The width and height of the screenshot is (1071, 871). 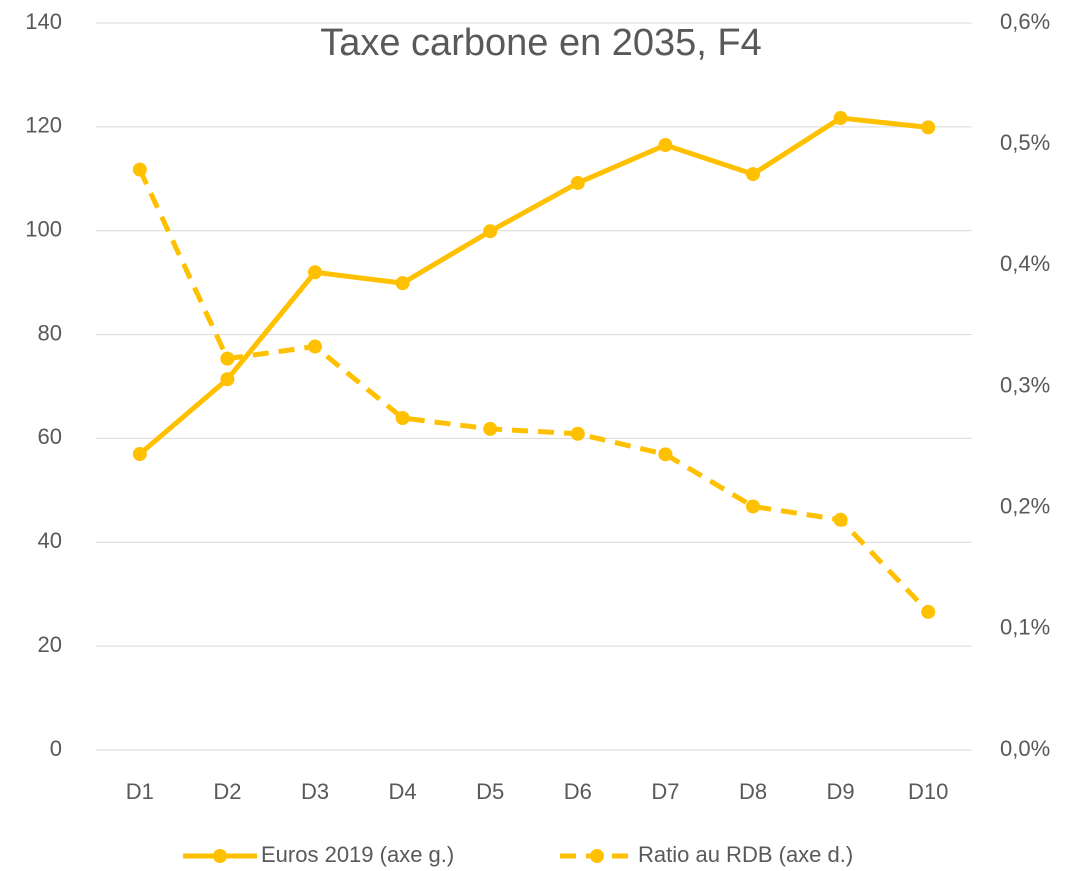 I want to click on y-tick-label: 140, so click(x=43, y=21).